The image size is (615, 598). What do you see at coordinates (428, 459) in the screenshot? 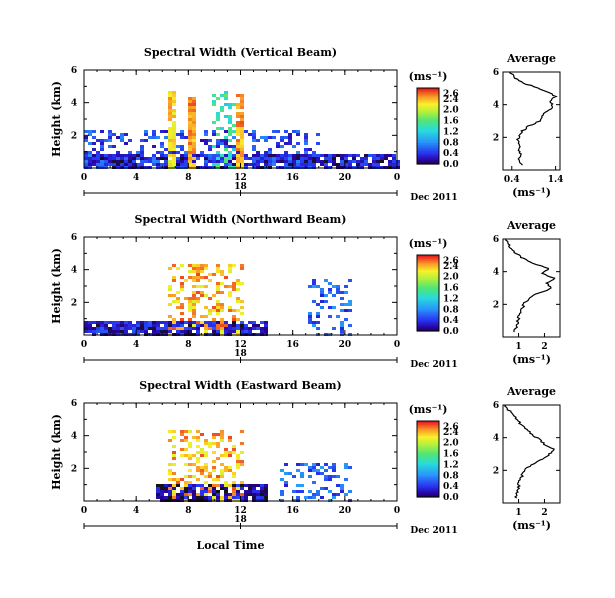
I see `colorbar` at bounding box center [428, 459].